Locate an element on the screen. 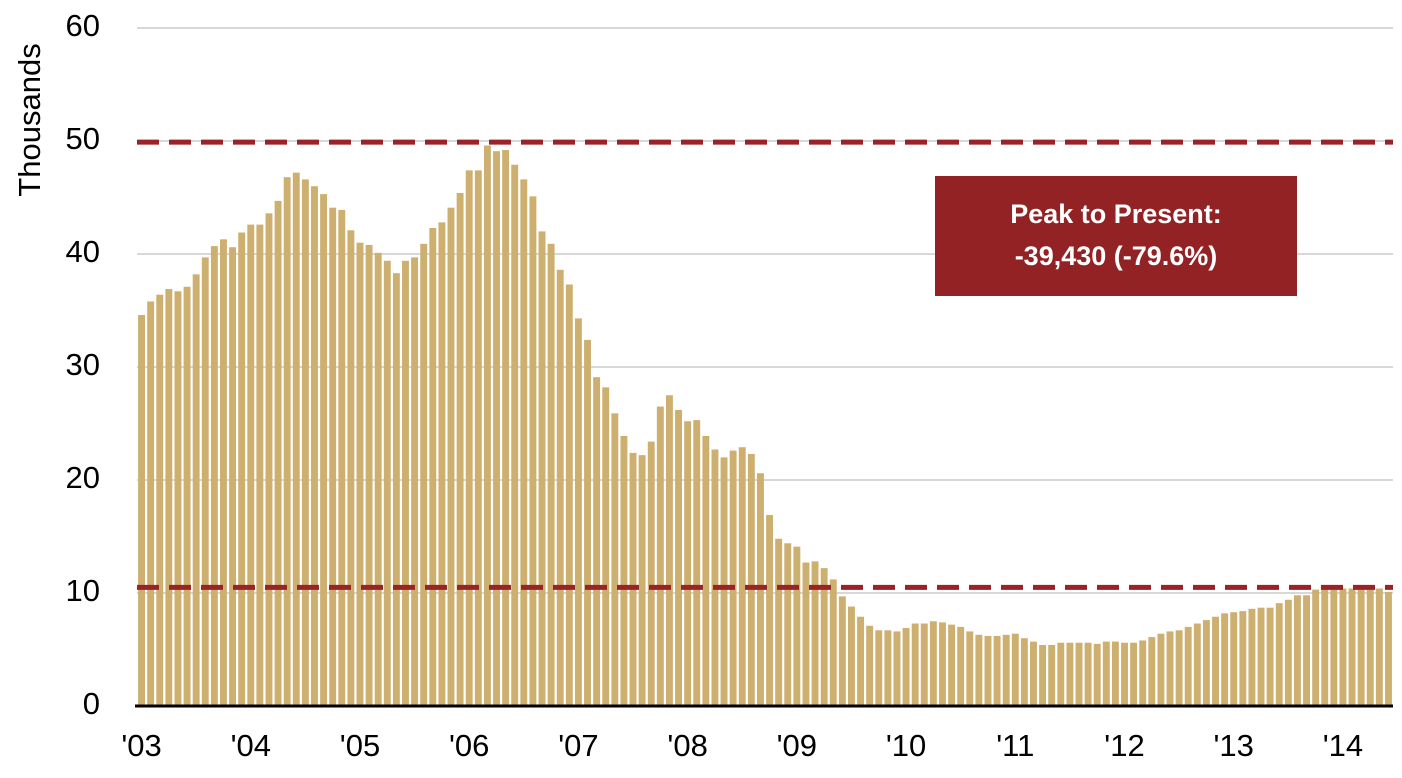 The image size is (1402, 778). y-tick-label: 20 is located at coordinates (83, 477).